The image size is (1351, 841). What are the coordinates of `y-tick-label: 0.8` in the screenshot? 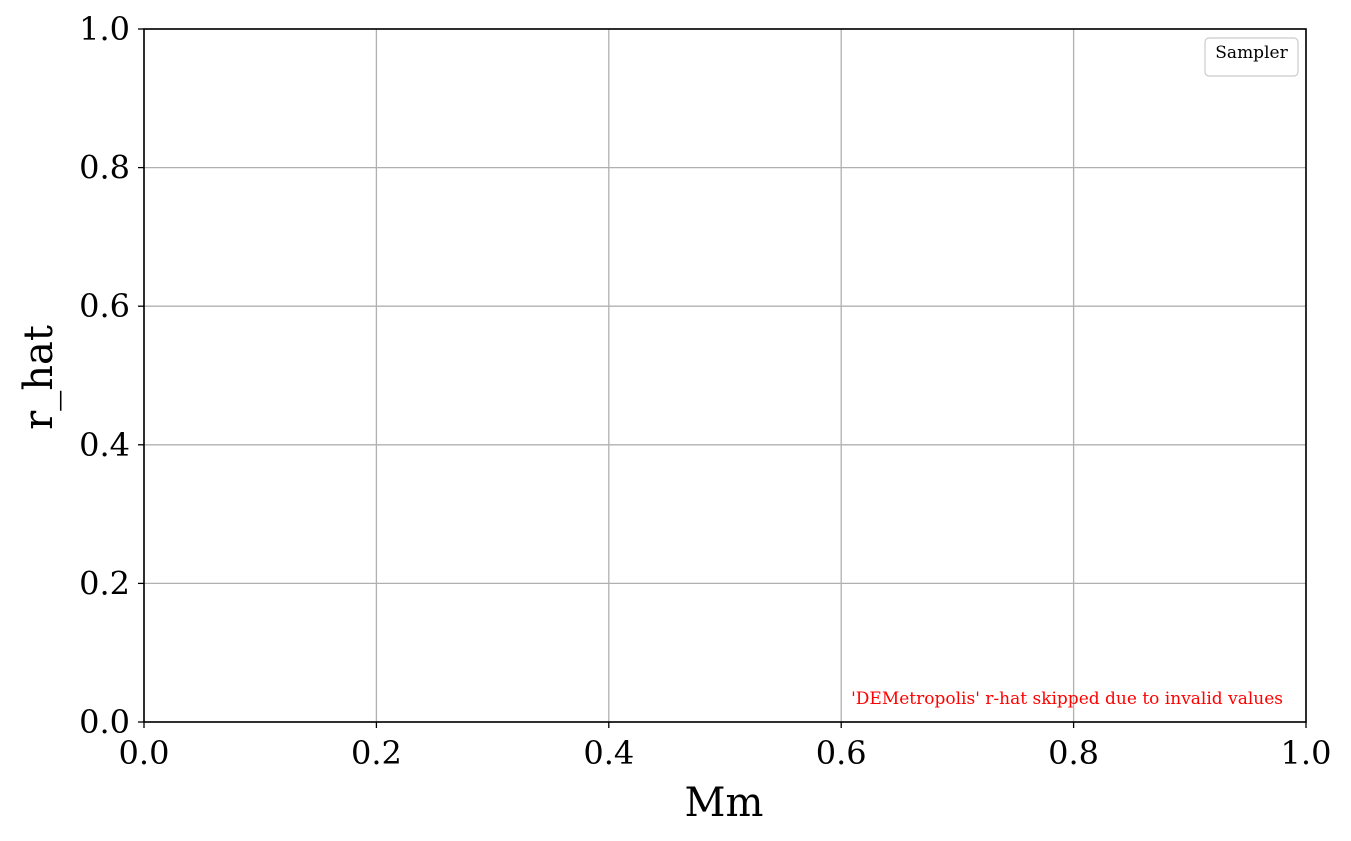 It's located at (104, 168).